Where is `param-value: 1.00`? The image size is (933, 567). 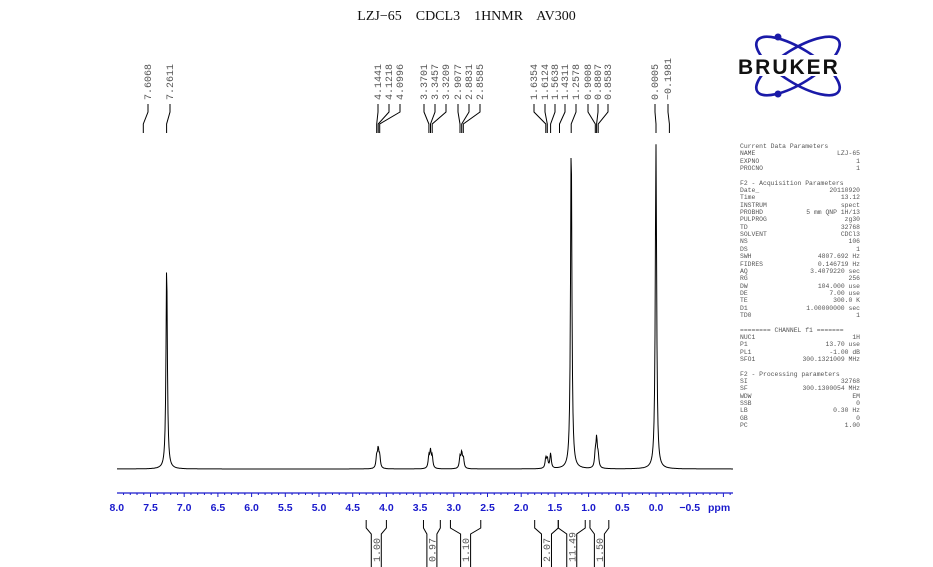 param-value: 1.00 is located at coordinates (852, 426).